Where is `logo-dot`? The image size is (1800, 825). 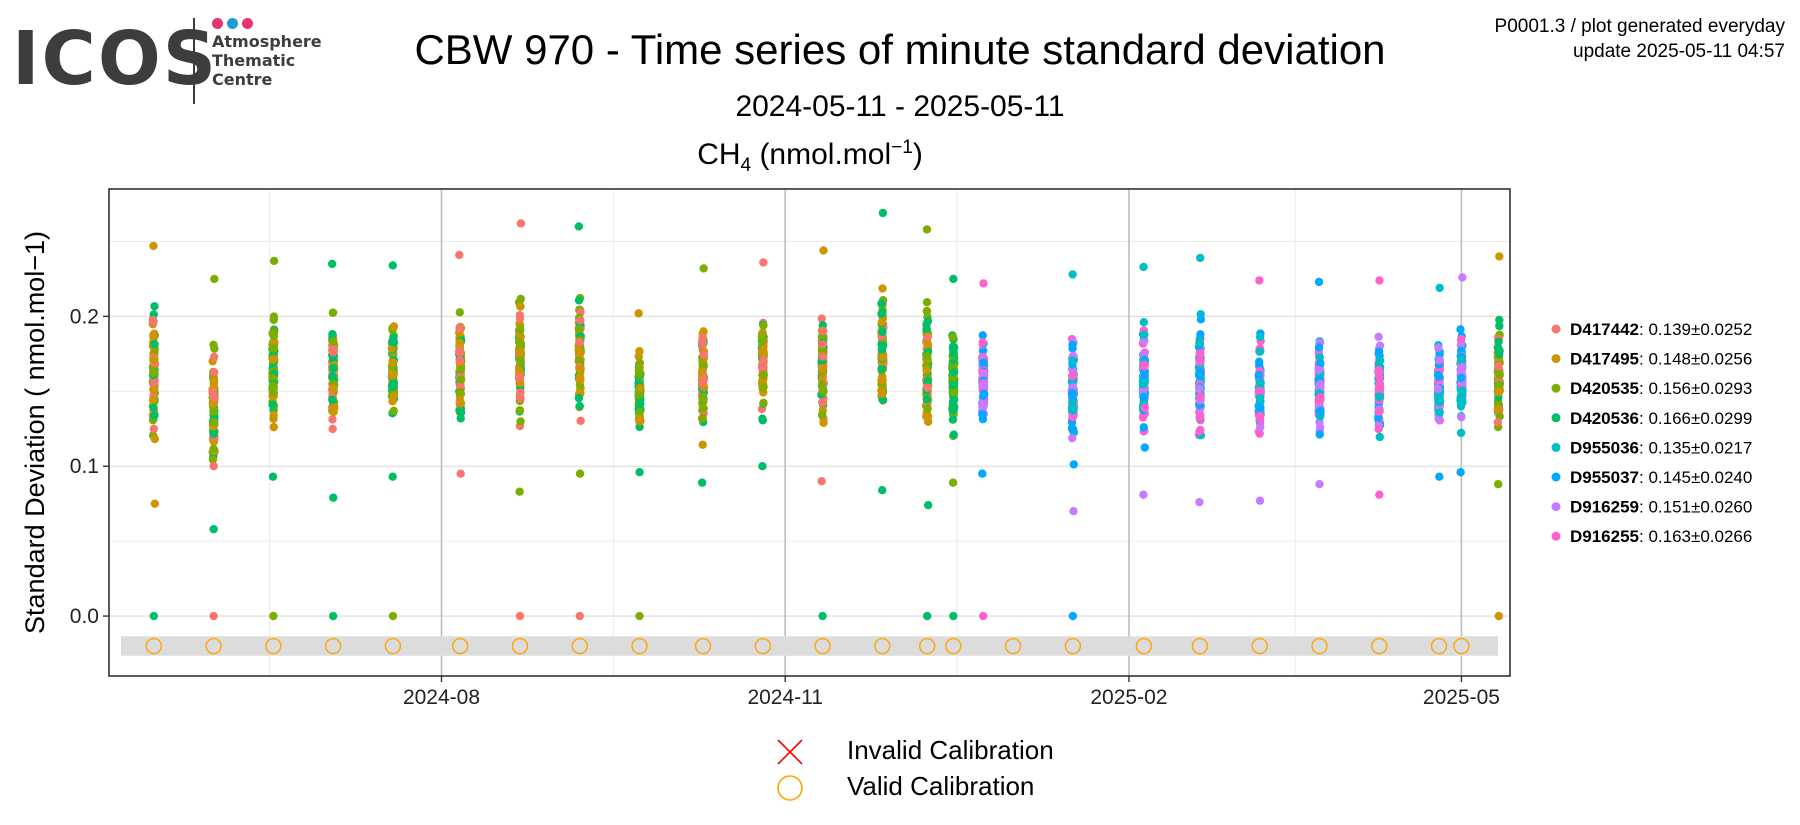
logo-dot is located at coordinates (217, 23).